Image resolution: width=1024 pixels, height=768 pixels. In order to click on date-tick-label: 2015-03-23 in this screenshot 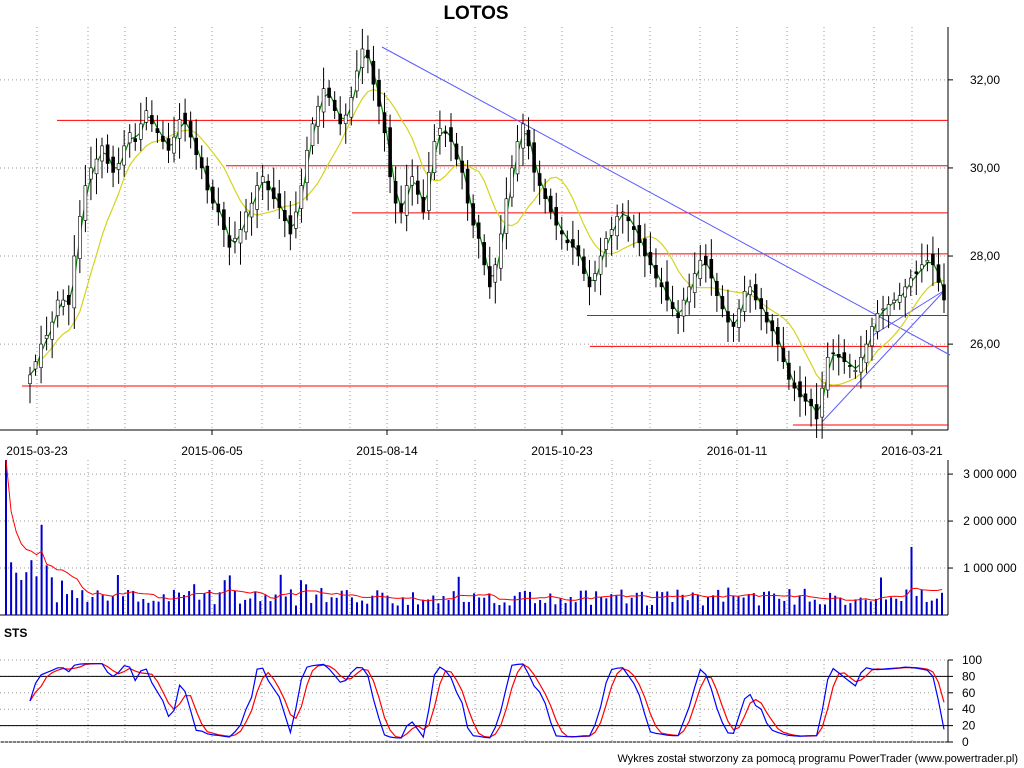, I will do `click(37, 451)`.